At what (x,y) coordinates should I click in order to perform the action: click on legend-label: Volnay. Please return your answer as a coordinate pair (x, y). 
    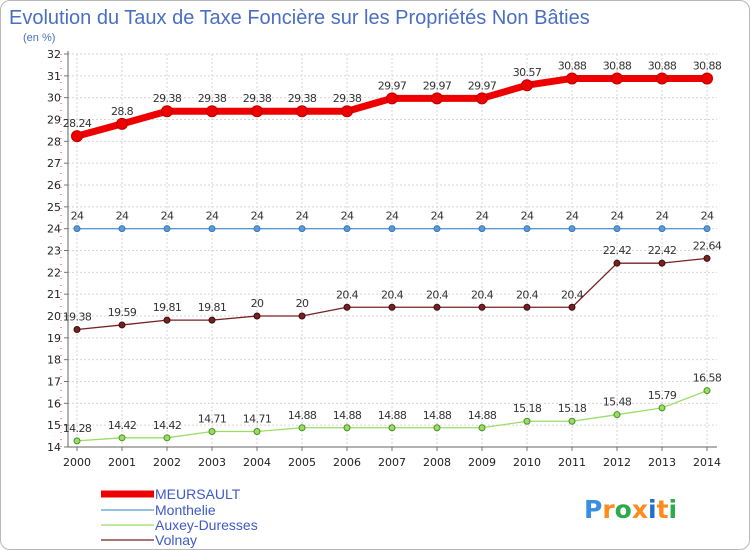
    Looking at the image, I should click on (176, 540).